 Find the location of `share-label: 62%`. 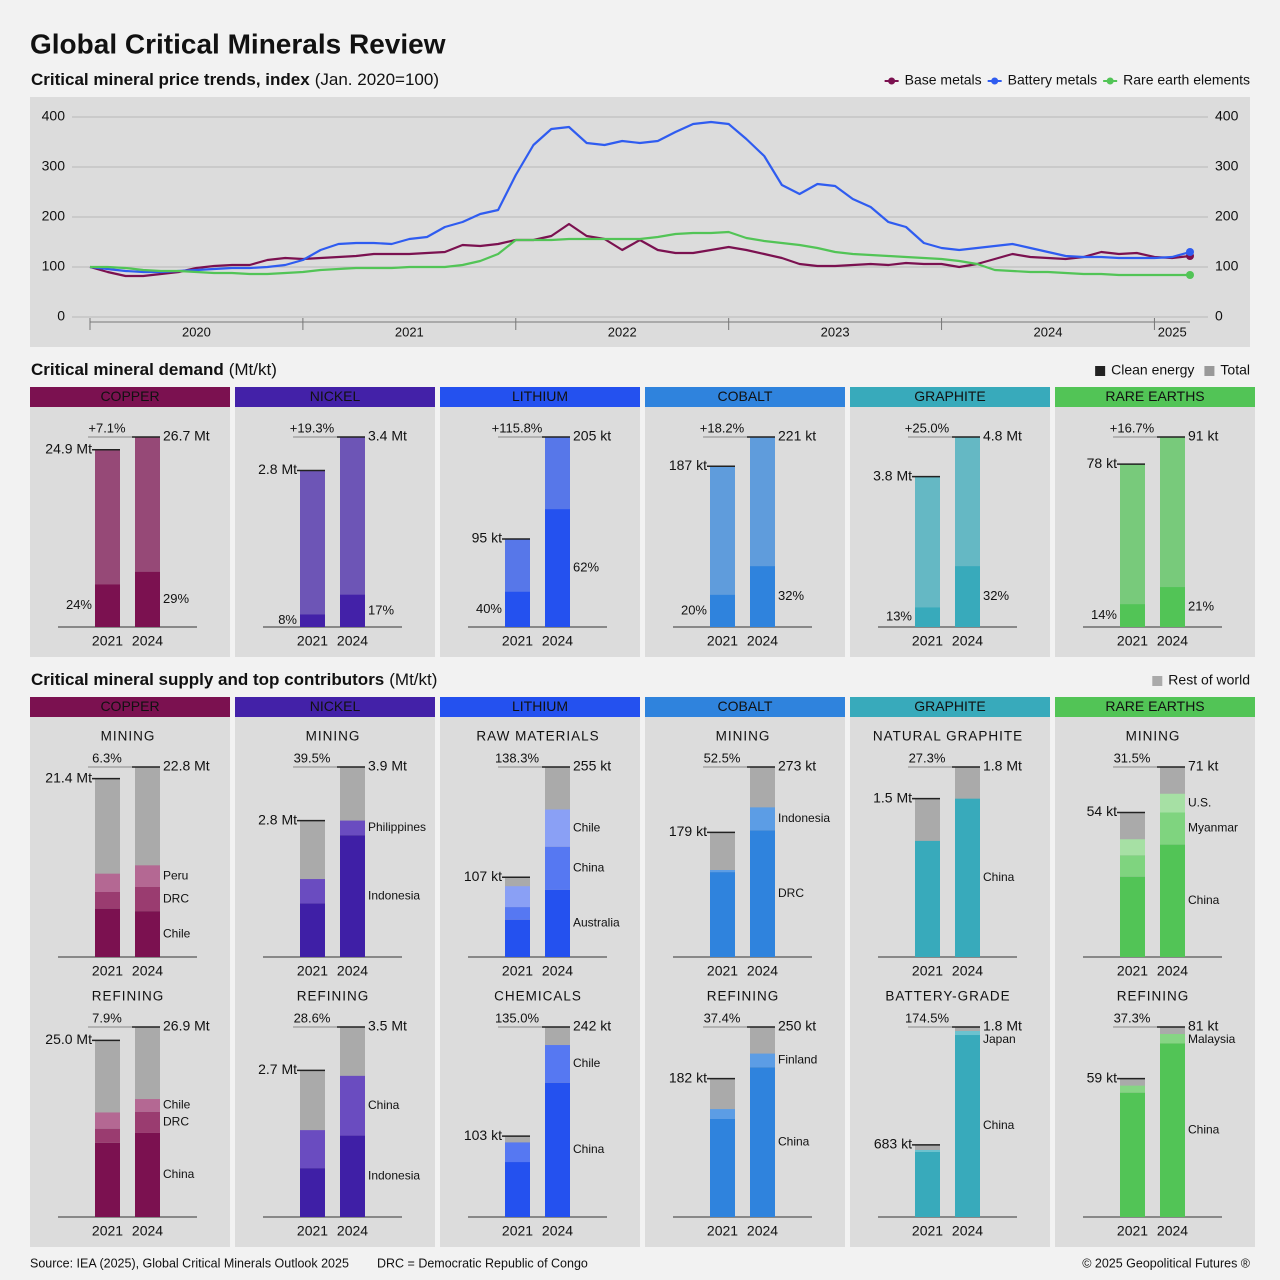

share-label: 62% is located at coordinates (586, 567).